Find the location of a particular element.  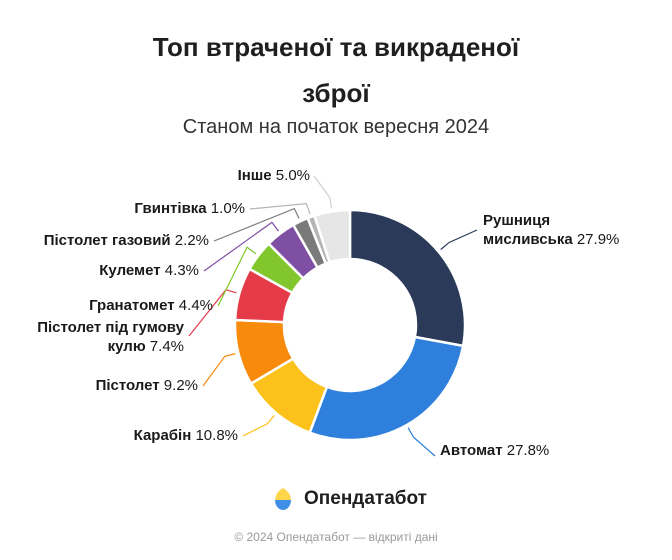

slice-label-0: Рушниця мисливська 27.9% is located at coordinates (551, 230).